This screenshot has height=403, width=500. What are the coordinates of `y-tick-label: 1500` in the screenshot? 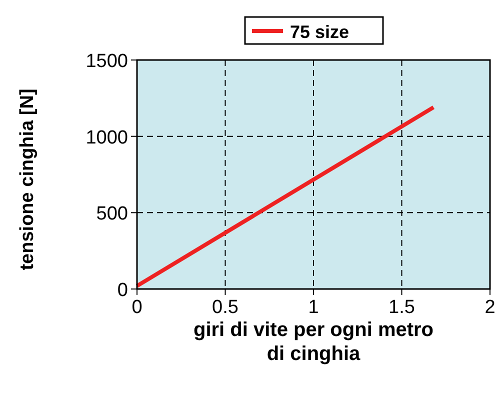 It's located at (107, 61).